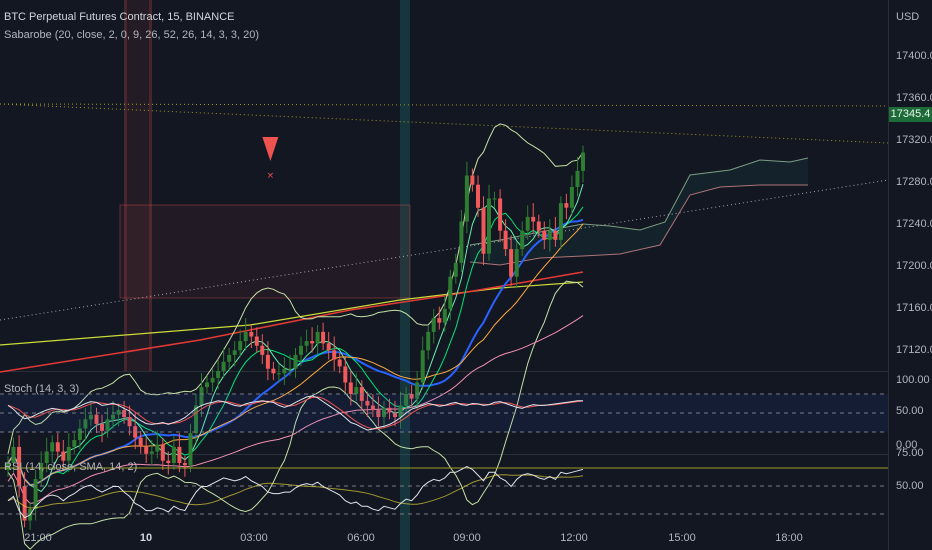 Image resolution: width=932 pixels, height=550 pixels. I want to click on stoch-axis-50: 50.00, so click(910, 411).